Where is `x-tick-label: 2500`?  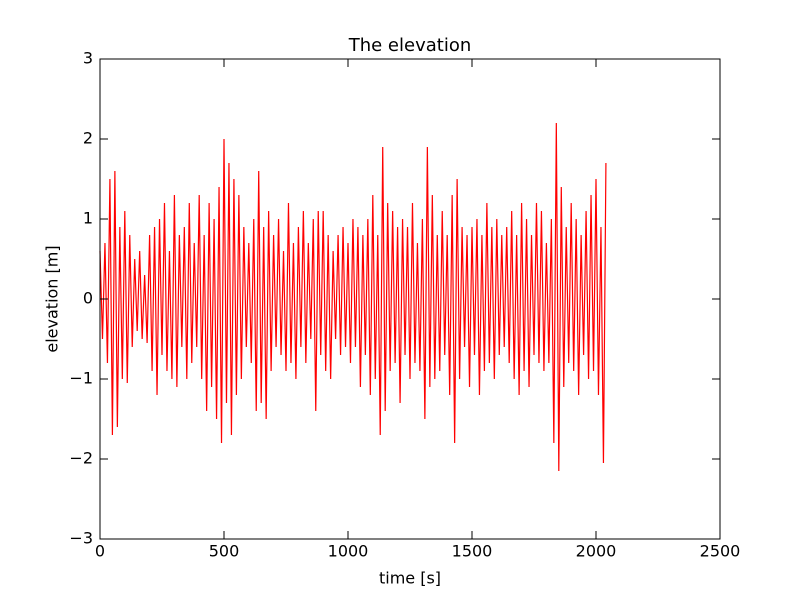 x-tick-label: 2500 is located at coordinates (720, 551).